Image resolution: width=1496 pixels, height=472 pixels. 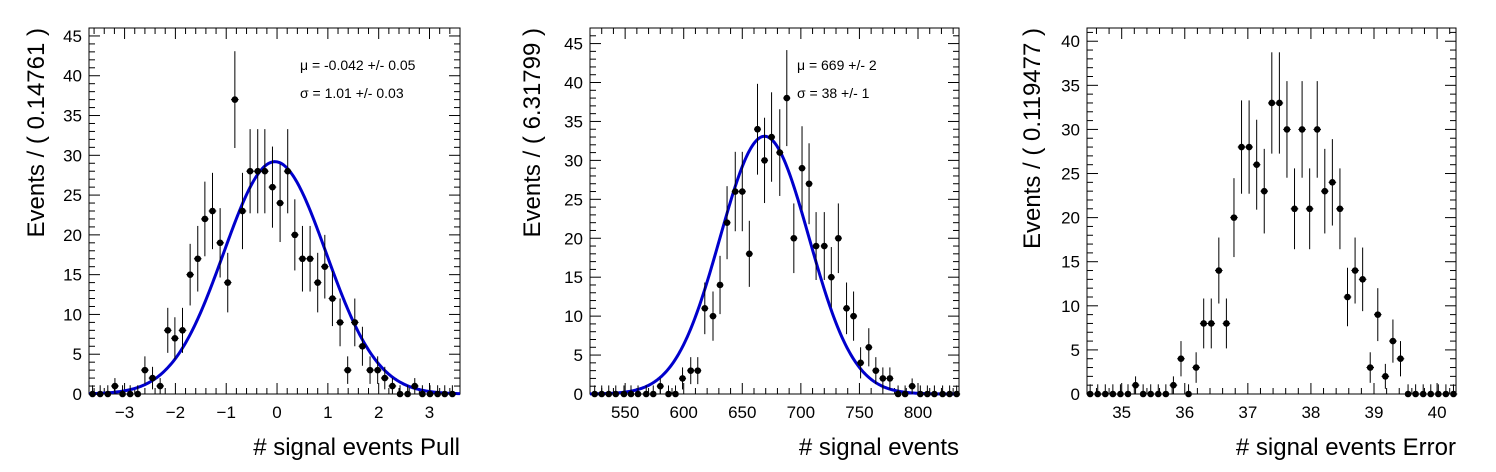 I want to click on y-tick-label: 40, so click(x=573, y=83).